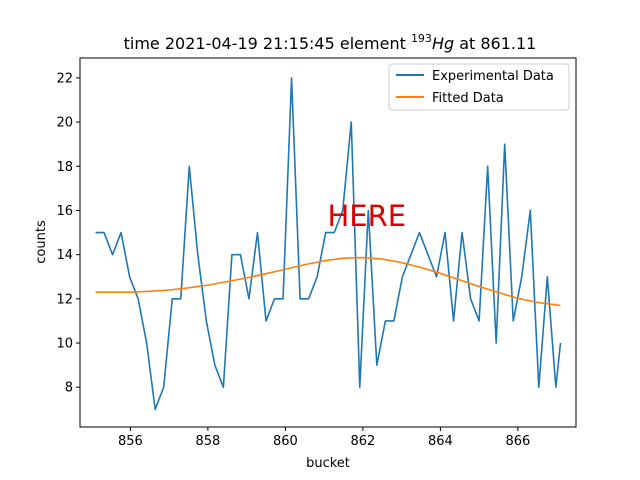 The width and height of the screenshot is (640, 480). What do you see at coordinates (64, 211) in the screenshot?
I see `y-tick-label: 16` at bounding box center [64, 211].